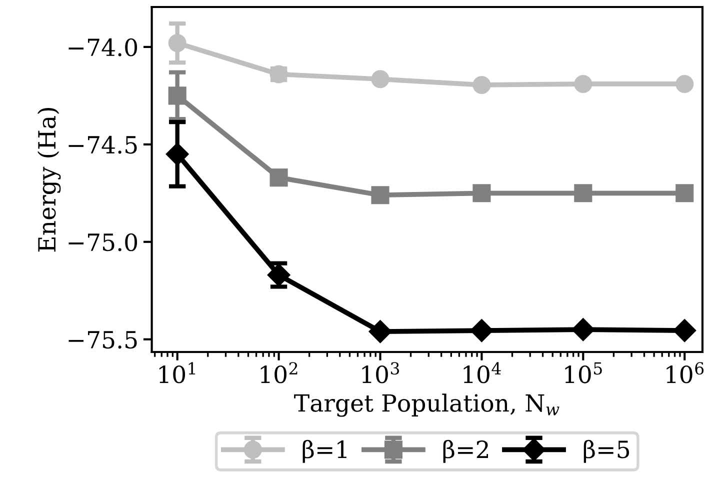 The image size is (706, 500). I want to click on y-tick-label: −75.5, so click(102, 340).